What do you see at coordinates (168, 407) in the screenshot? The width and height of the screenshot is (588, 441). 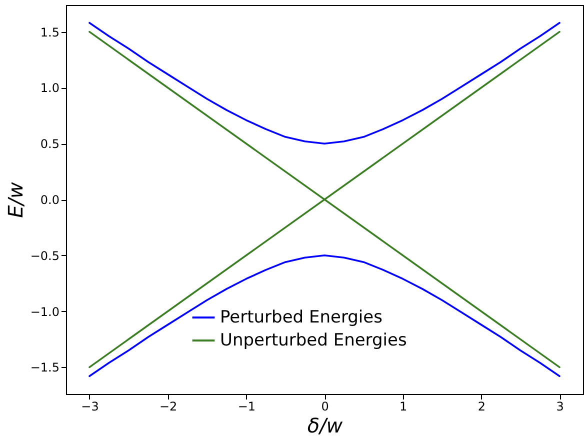 I see `x-tick-label: −2` at bounding box center [168, 407].